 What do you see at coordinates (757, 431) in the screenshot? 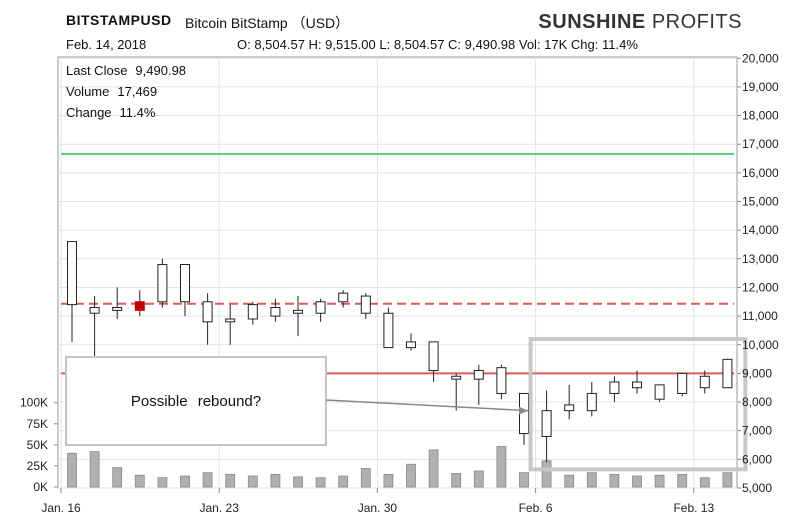
I see `price-tick-label: 7,000` at bounding box center [757, 431].